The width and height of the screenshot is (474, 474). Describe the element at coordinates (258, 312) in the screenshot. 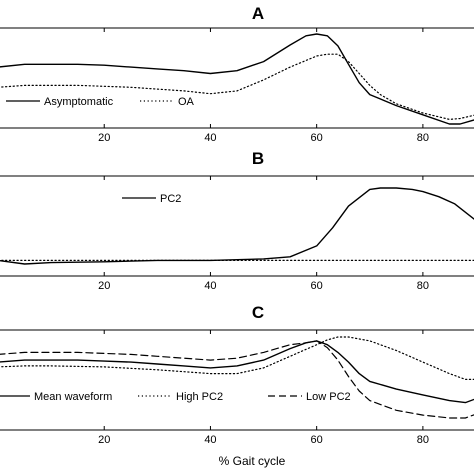

I see `panel-title: C` at that location.